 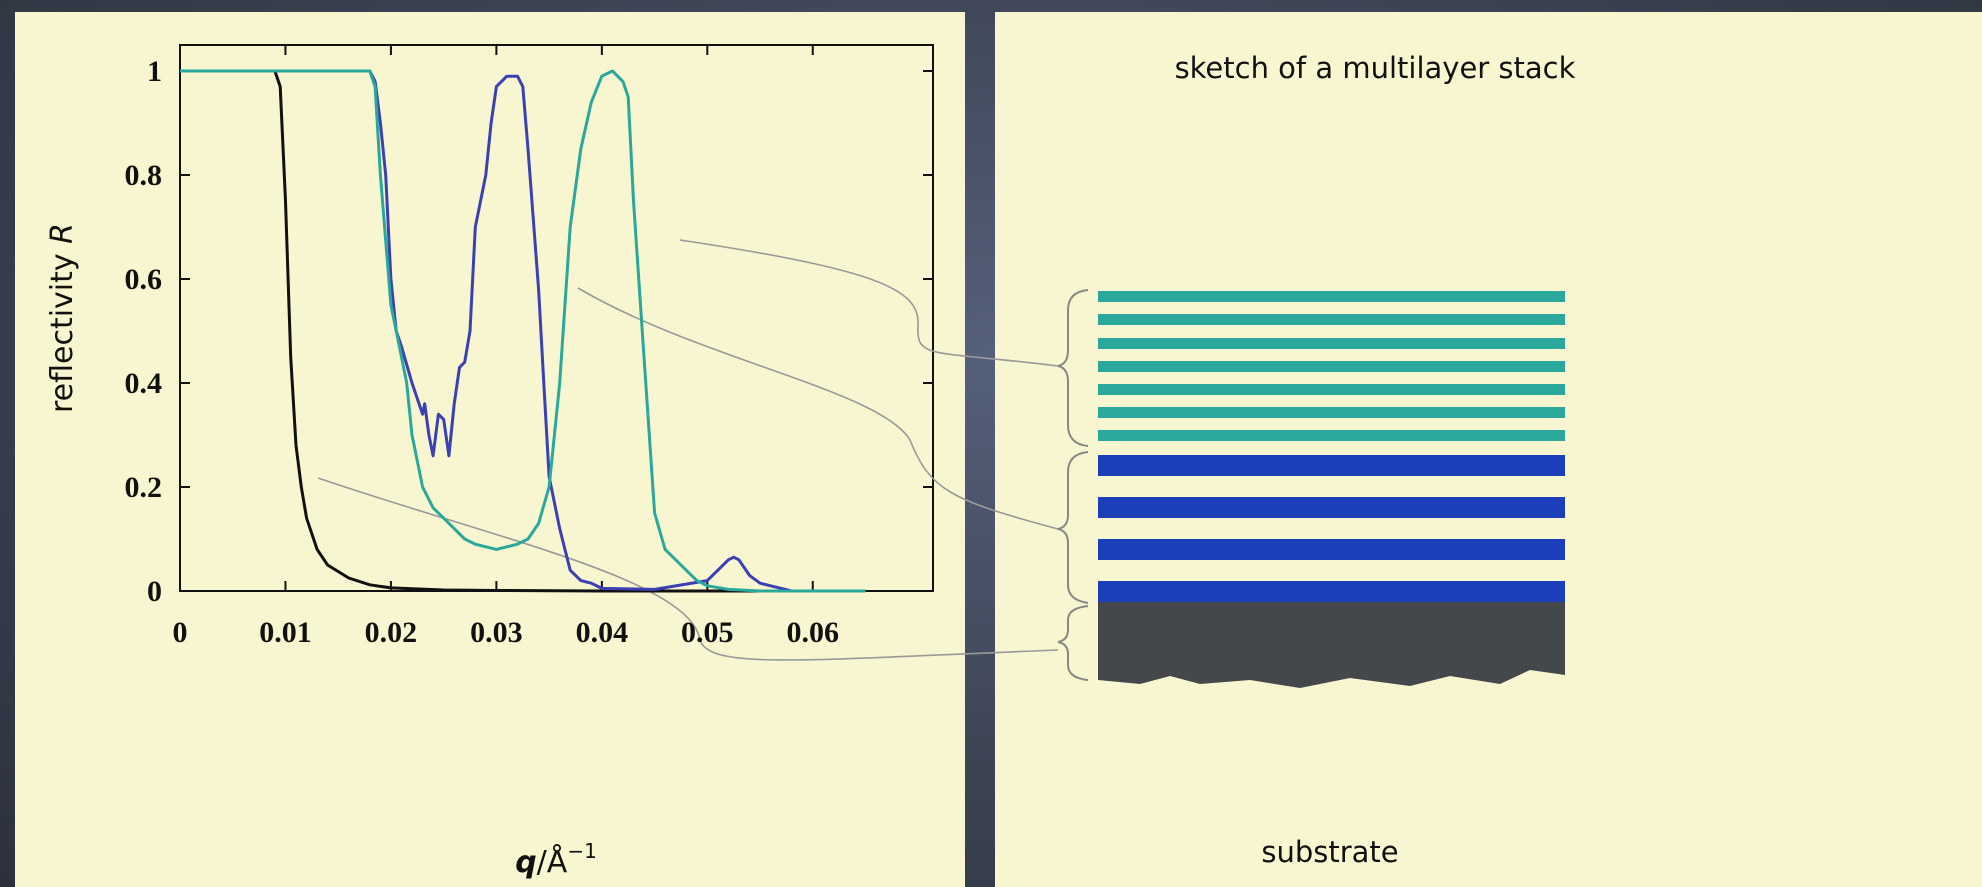 What do you see at coordinates (581, 851) in the screenshot?
I see `x-label-part: −1` at bounding box center [581, 851].